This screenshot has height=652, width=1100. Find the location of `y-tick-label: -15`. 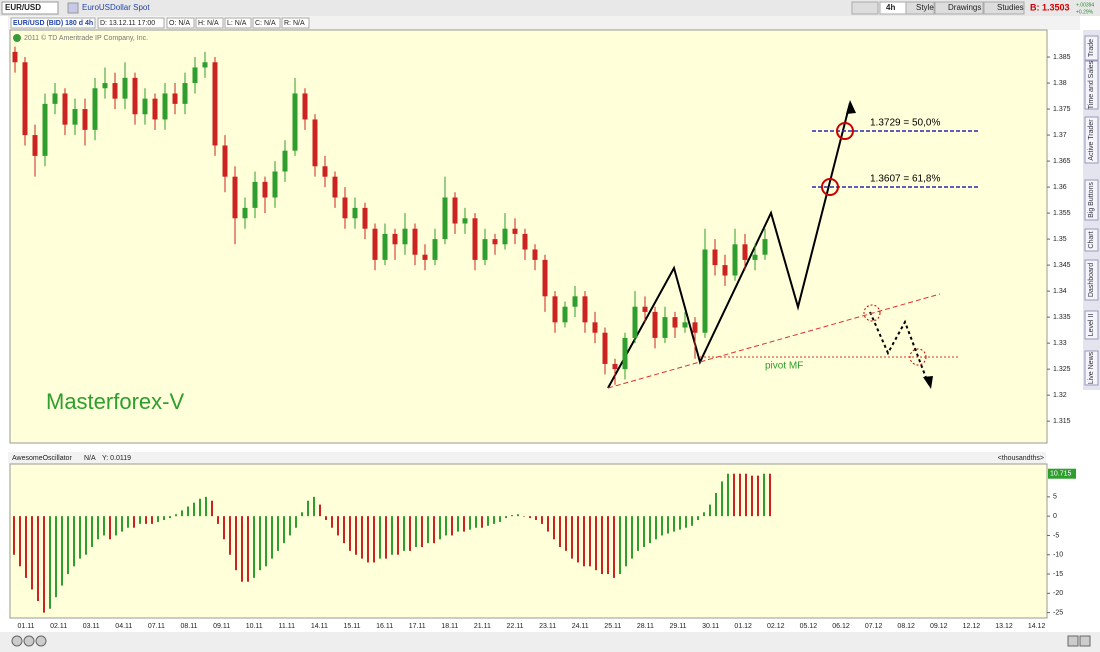

y-tick-label: -15 is located at coordinates (1058, 574).